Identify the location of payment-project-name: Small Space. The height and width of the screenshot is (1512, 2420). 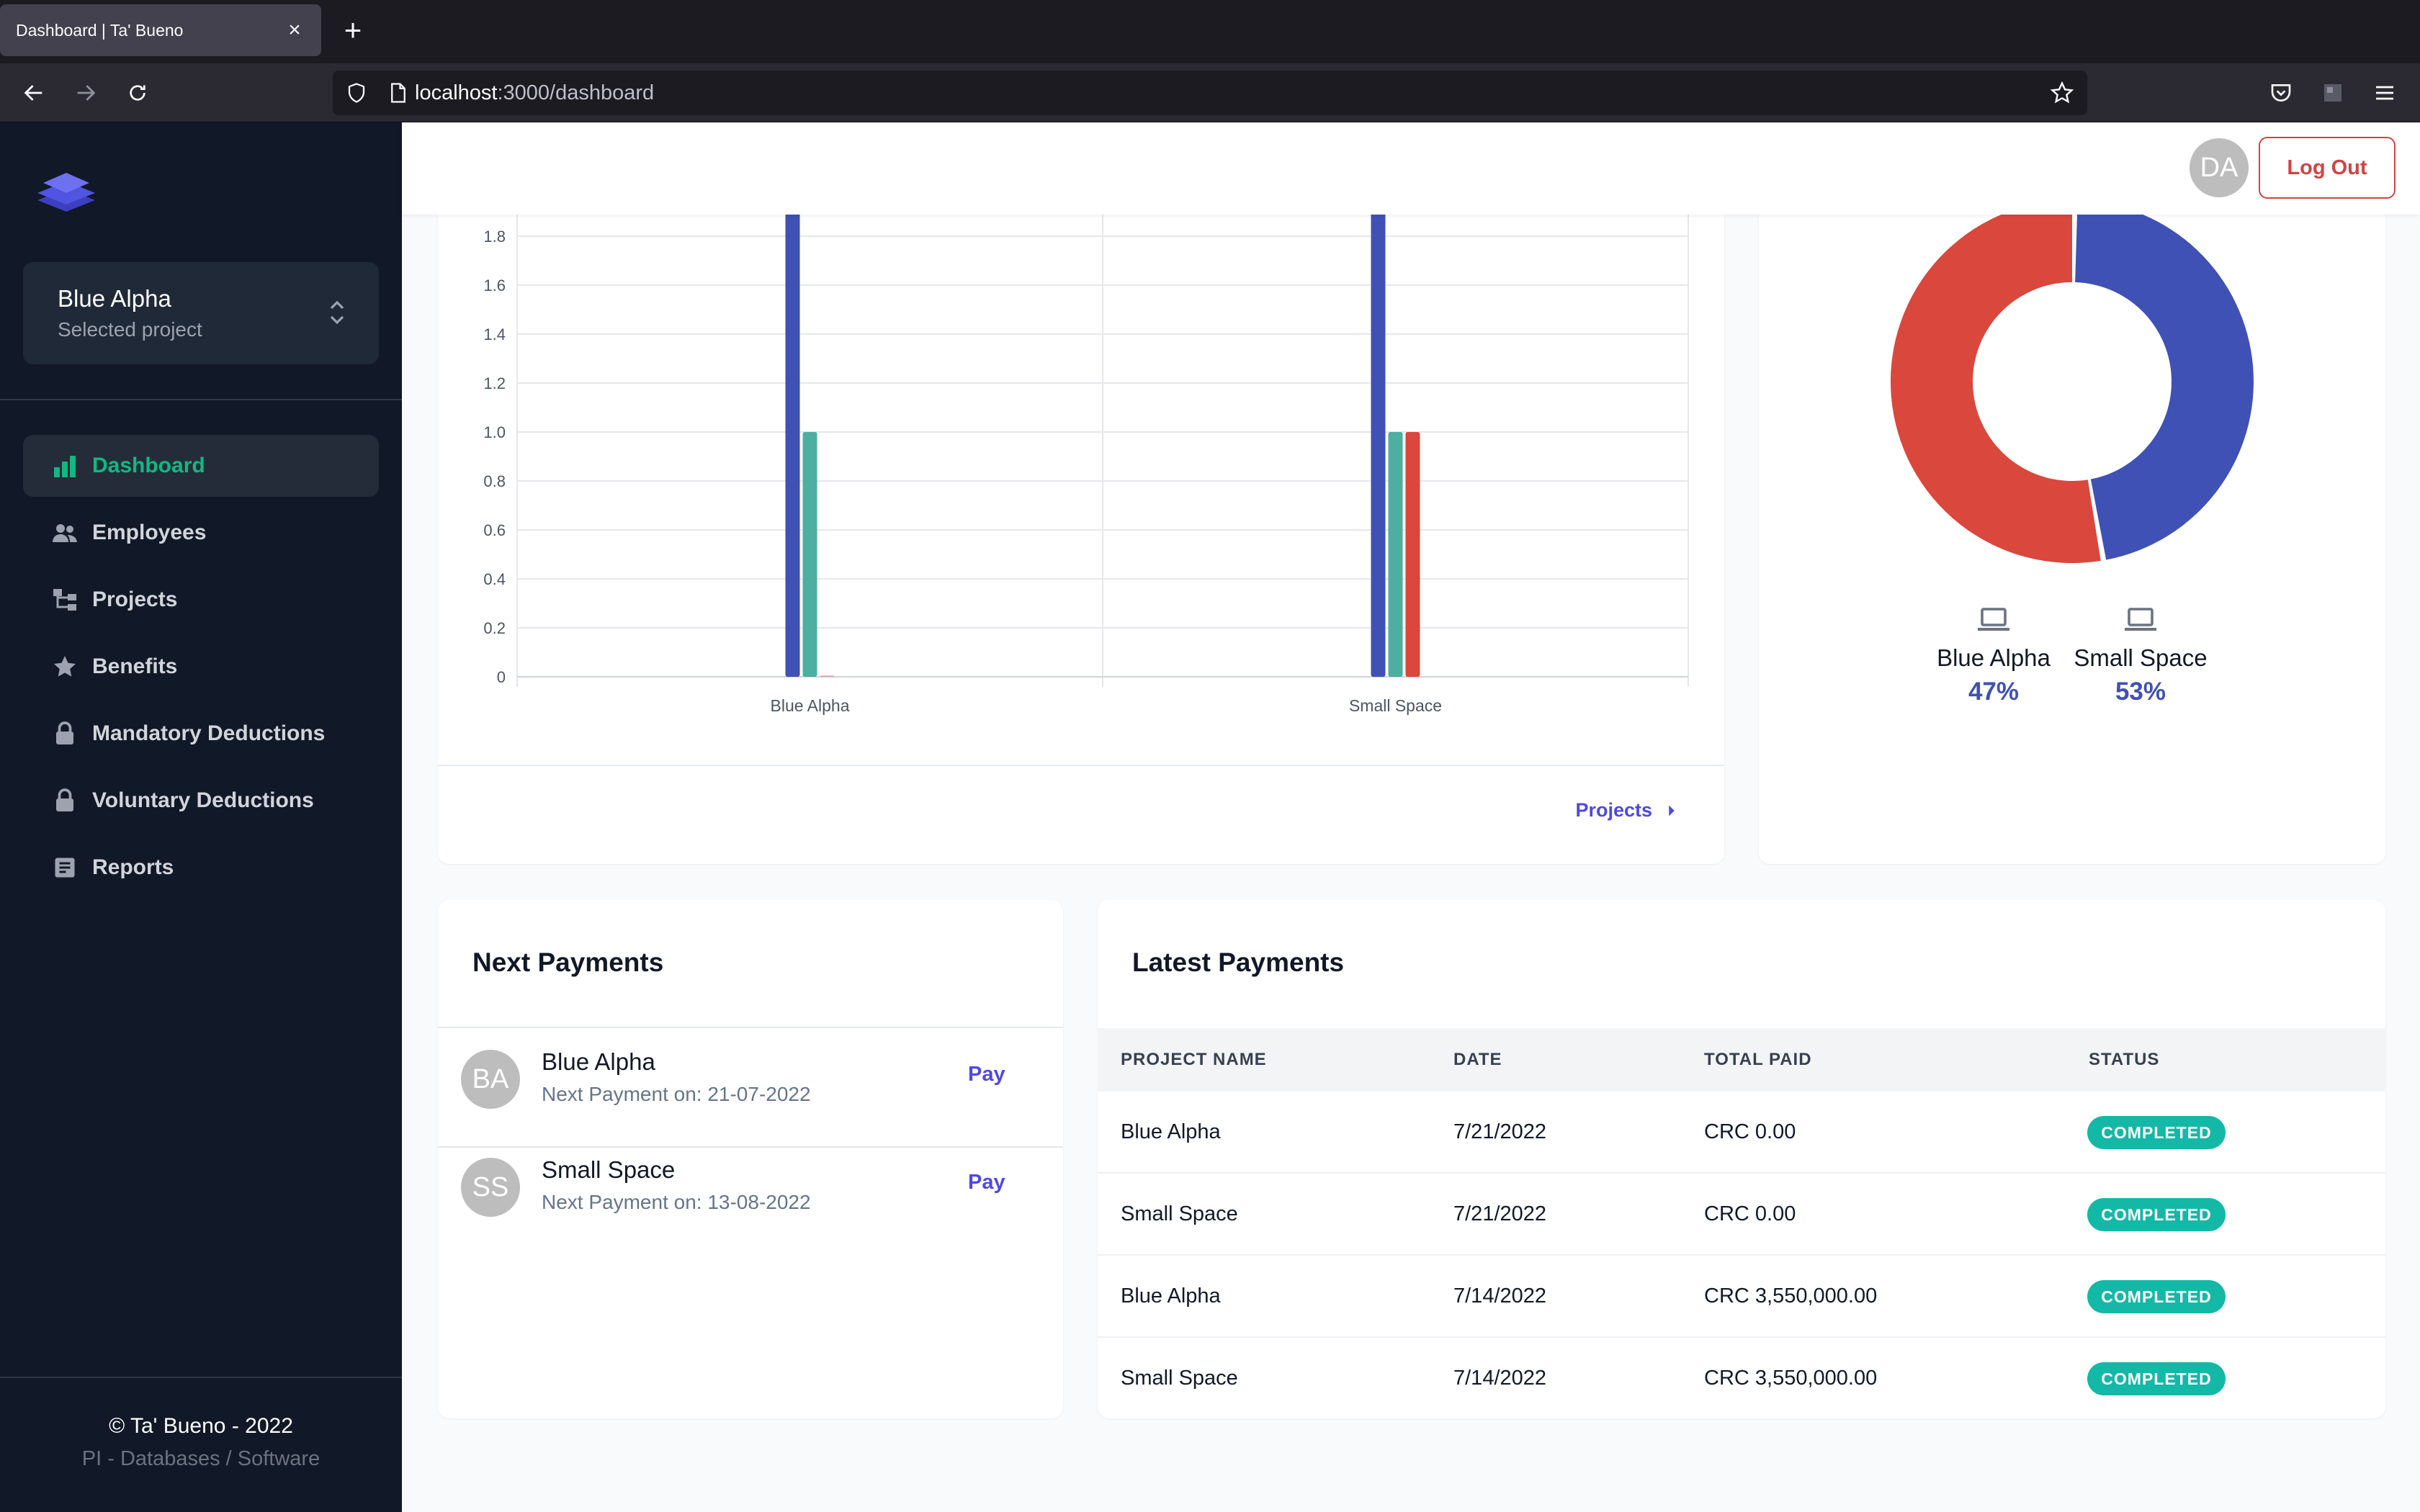
(609, 1169).